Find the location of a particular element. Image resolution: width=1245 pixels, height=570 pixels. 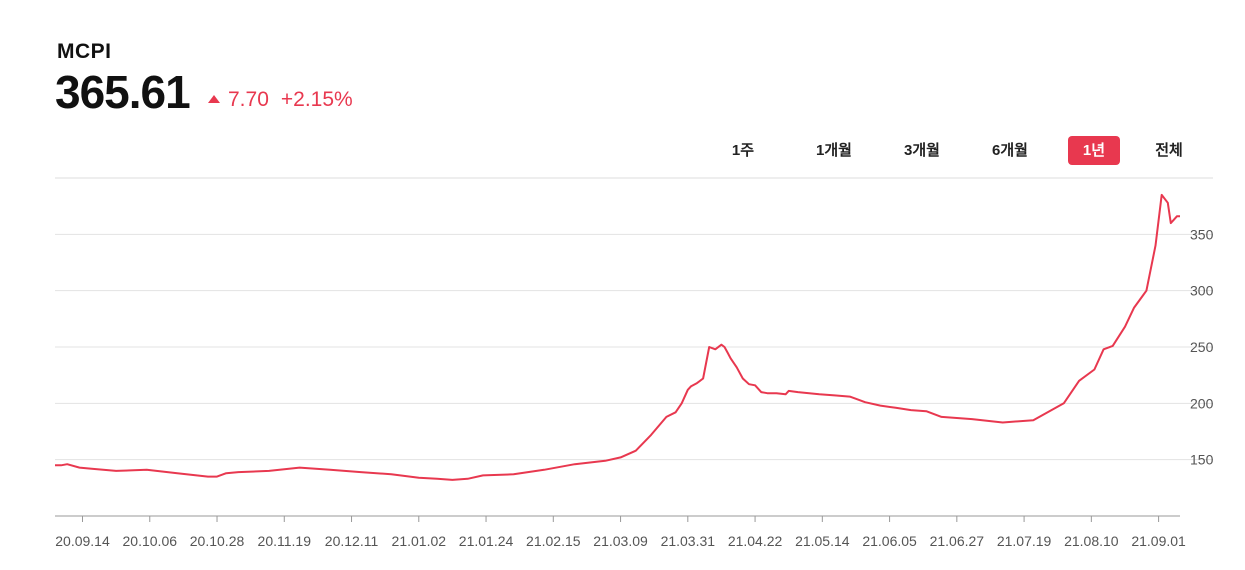

tab-3month: 3개월 is located at coordinates (922, 150).